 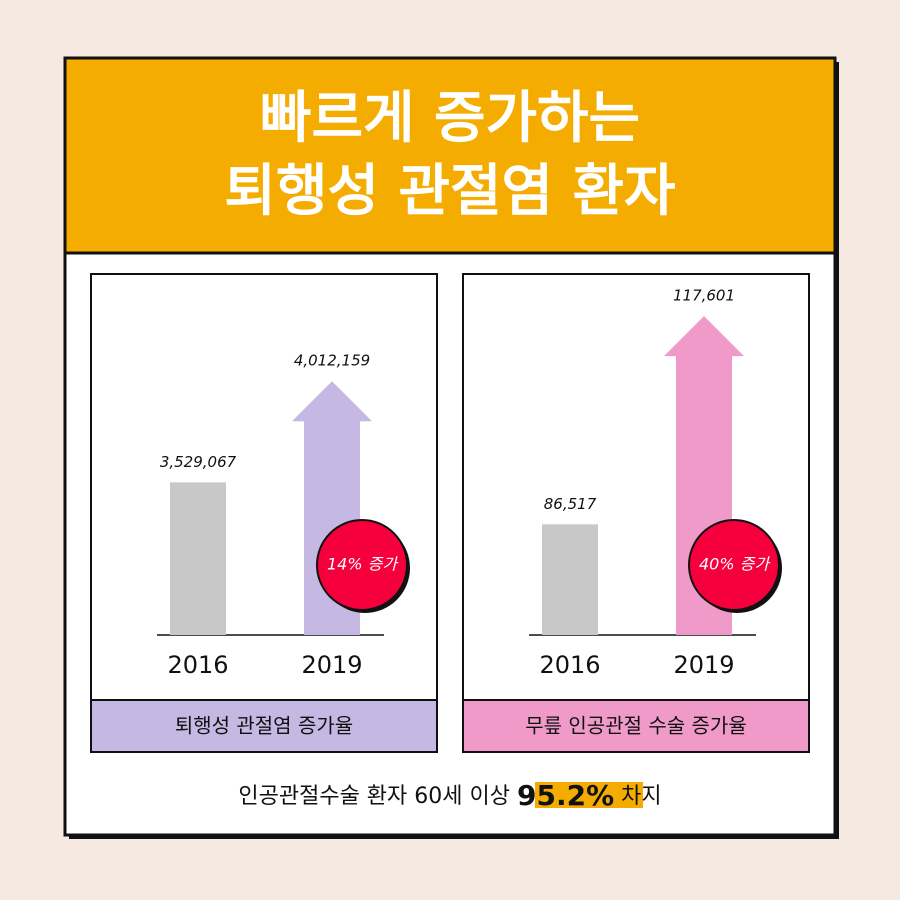 What do you see at coordinates (641, 796) in the screenshot?
I see `footer-part: 차지` at bounding box center [641, 796].